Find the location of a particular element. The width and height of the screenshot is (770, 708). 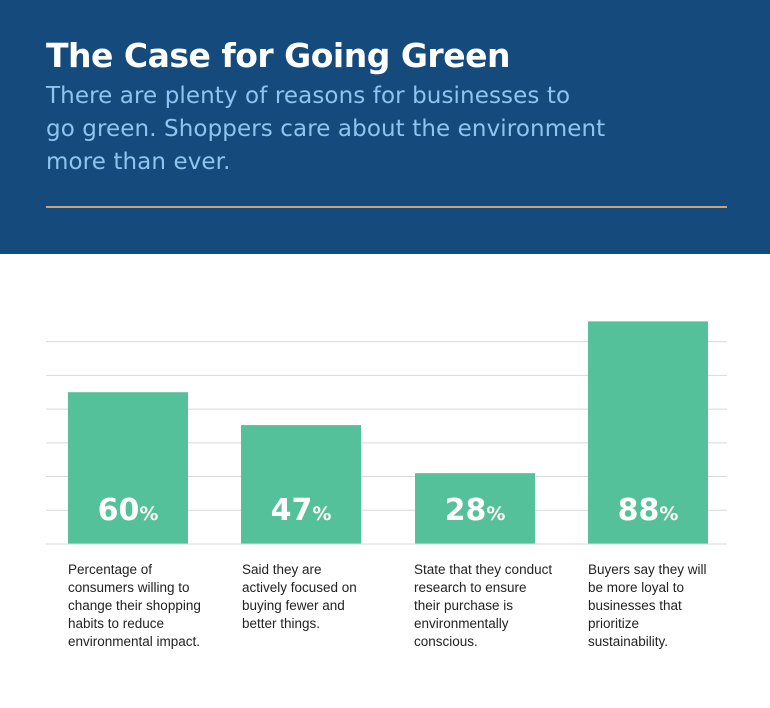

page-title: The Case for Going Green is located at coordinates (278, 55).